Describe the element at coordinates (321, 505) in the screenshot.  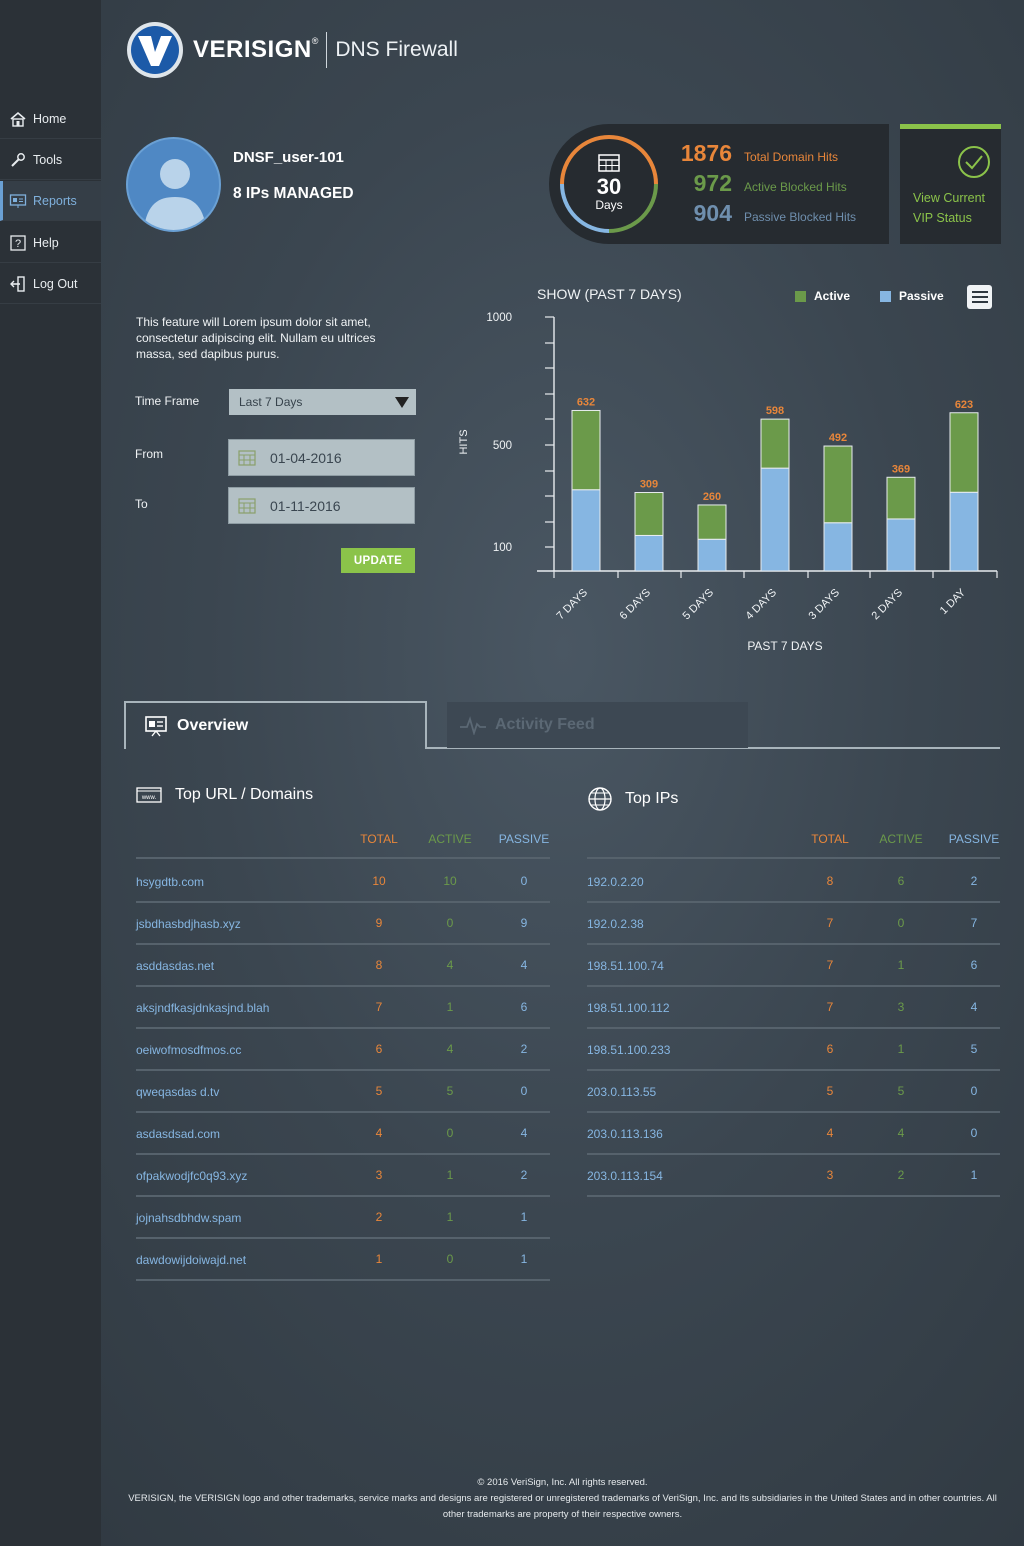
I see `to-date-field: 01-11-2016` at that location.